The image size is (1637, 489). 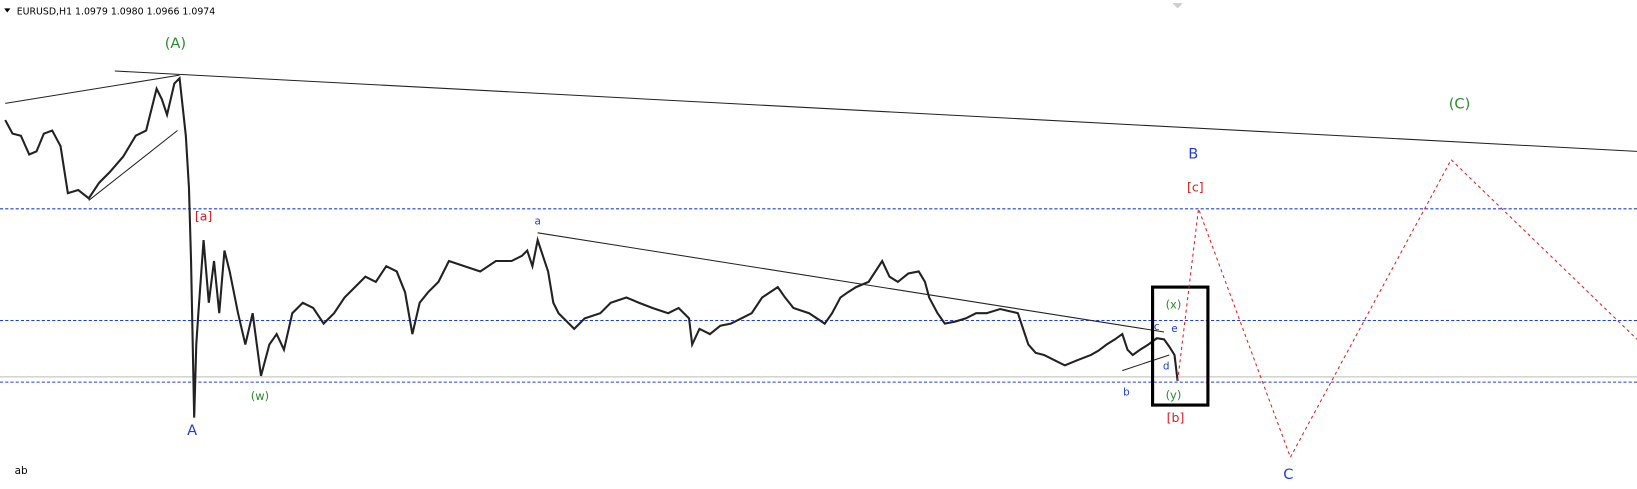 What do you see at coordinates (127, 11) in the screenshot?
I see `price: 1.0980` at bounding box center [127, 11].